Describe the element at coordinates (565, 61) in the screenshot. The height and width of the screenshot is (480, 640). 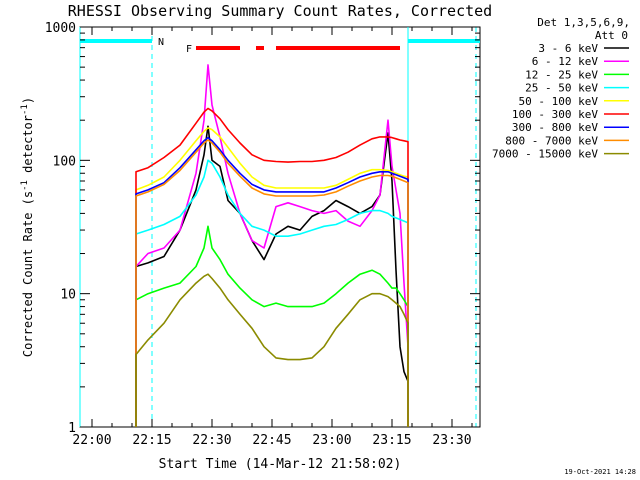
I see `legend-label-1: 6 - 12 keV` at that location.